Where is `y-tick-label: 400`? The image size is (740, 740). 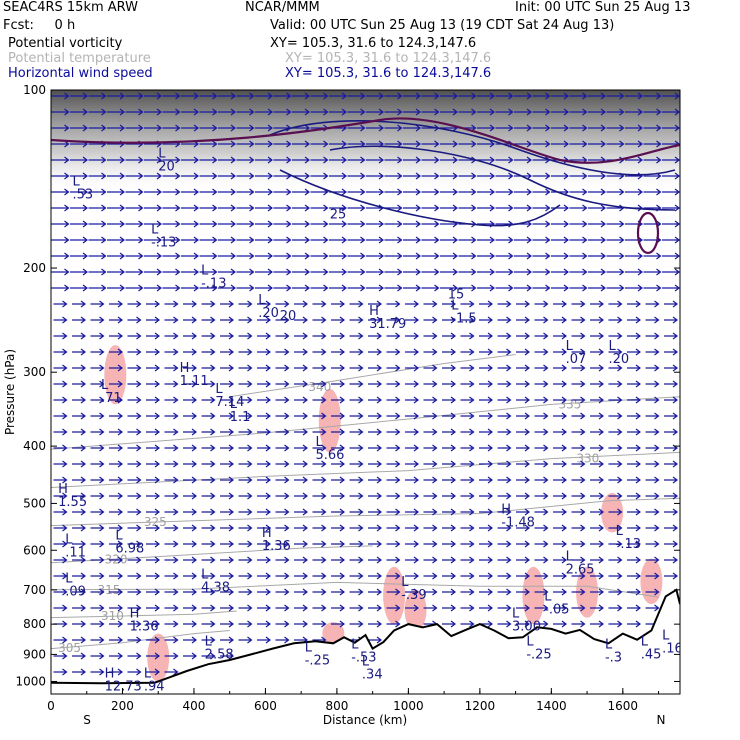
y-tick-label: 400 is located at coordinates (34, 446).